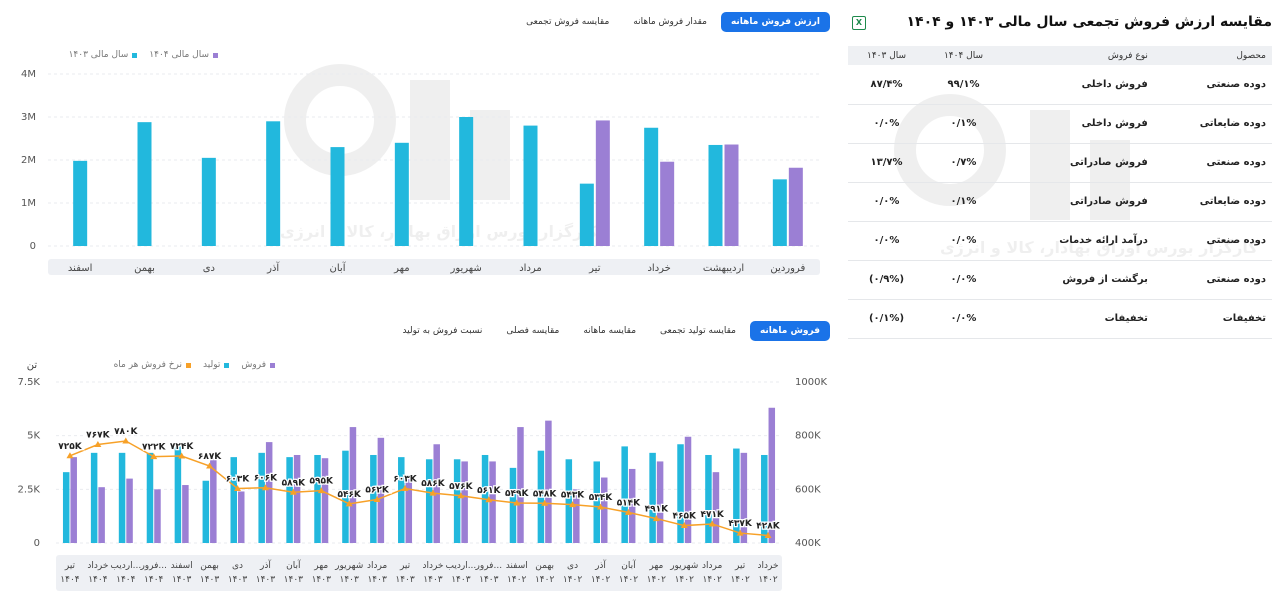 This screenshot has width=1280, height=592. Describe the element at coordinates (1212, 55) in the screenshot. I see `header-product: محصول` at that location.